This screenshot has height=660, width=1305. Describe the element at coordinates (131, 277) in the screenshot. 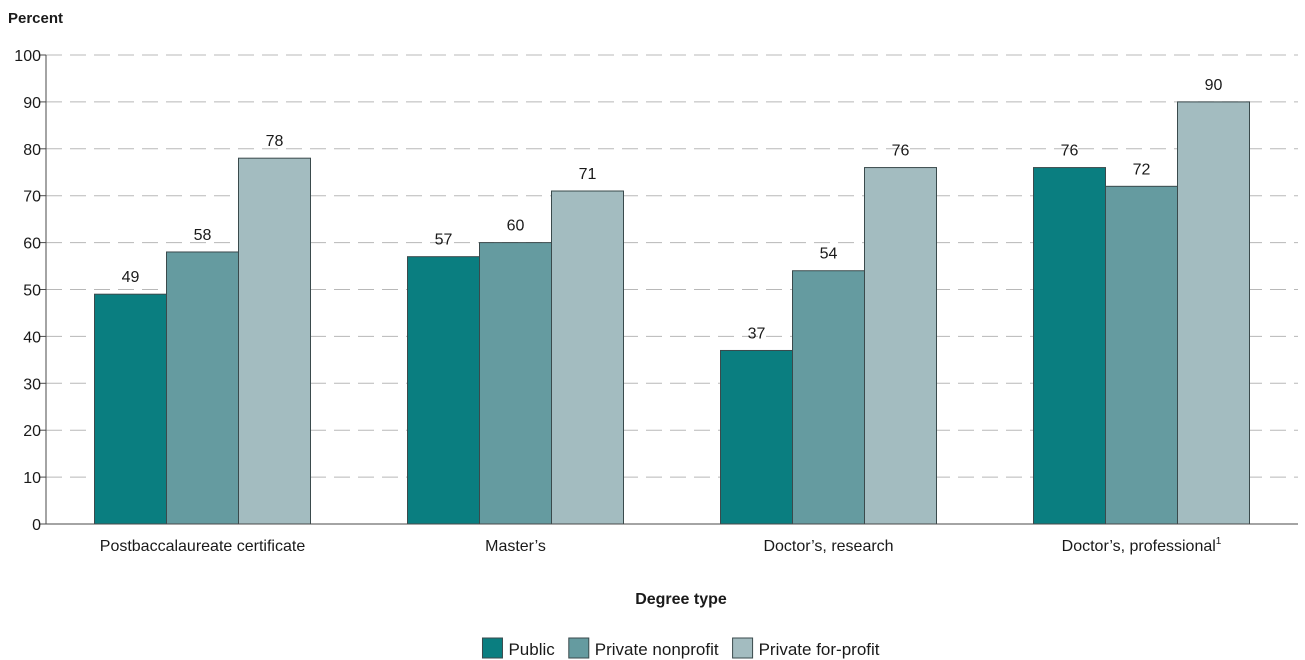

I see `data-label: 49` at that location.